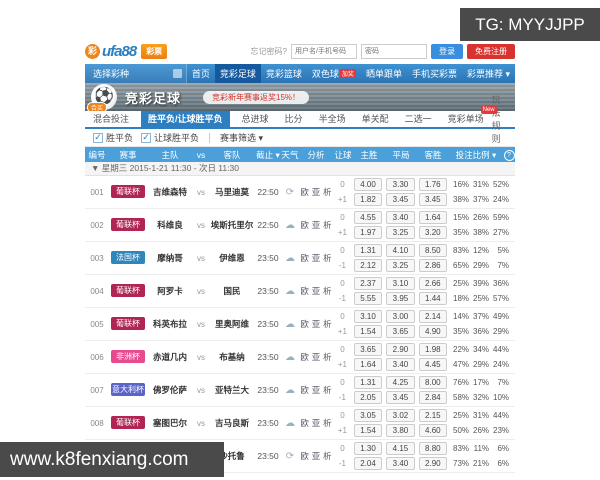 This screenshot has width=600, height=480. What do you see at coordinates (400, 250) in the screenshot?
I see `odds-button: 4.10` at bounding box center [400, 250].